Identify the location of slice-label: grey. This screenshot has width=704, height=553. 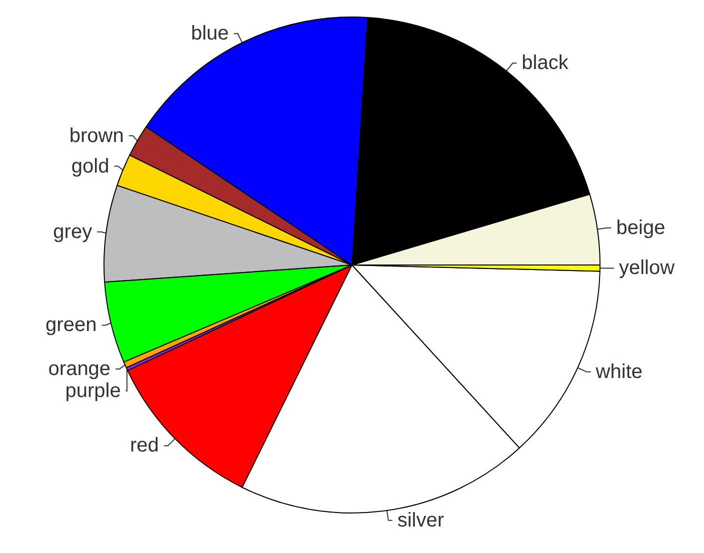
(72, 231).